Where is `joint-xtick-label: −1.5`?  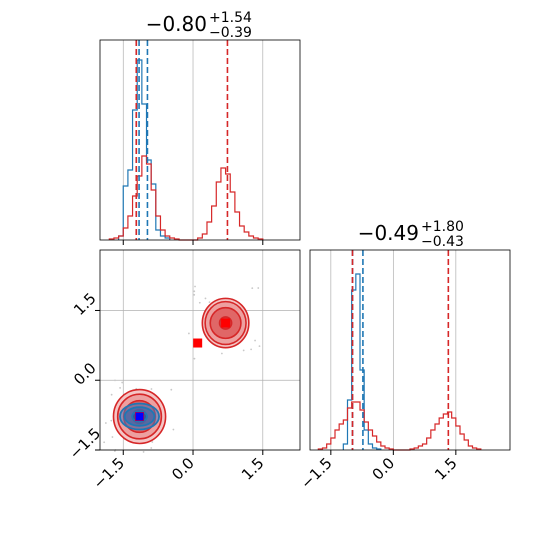 joint-xtick-label: −1.5 is located at coordinates (109, 473).